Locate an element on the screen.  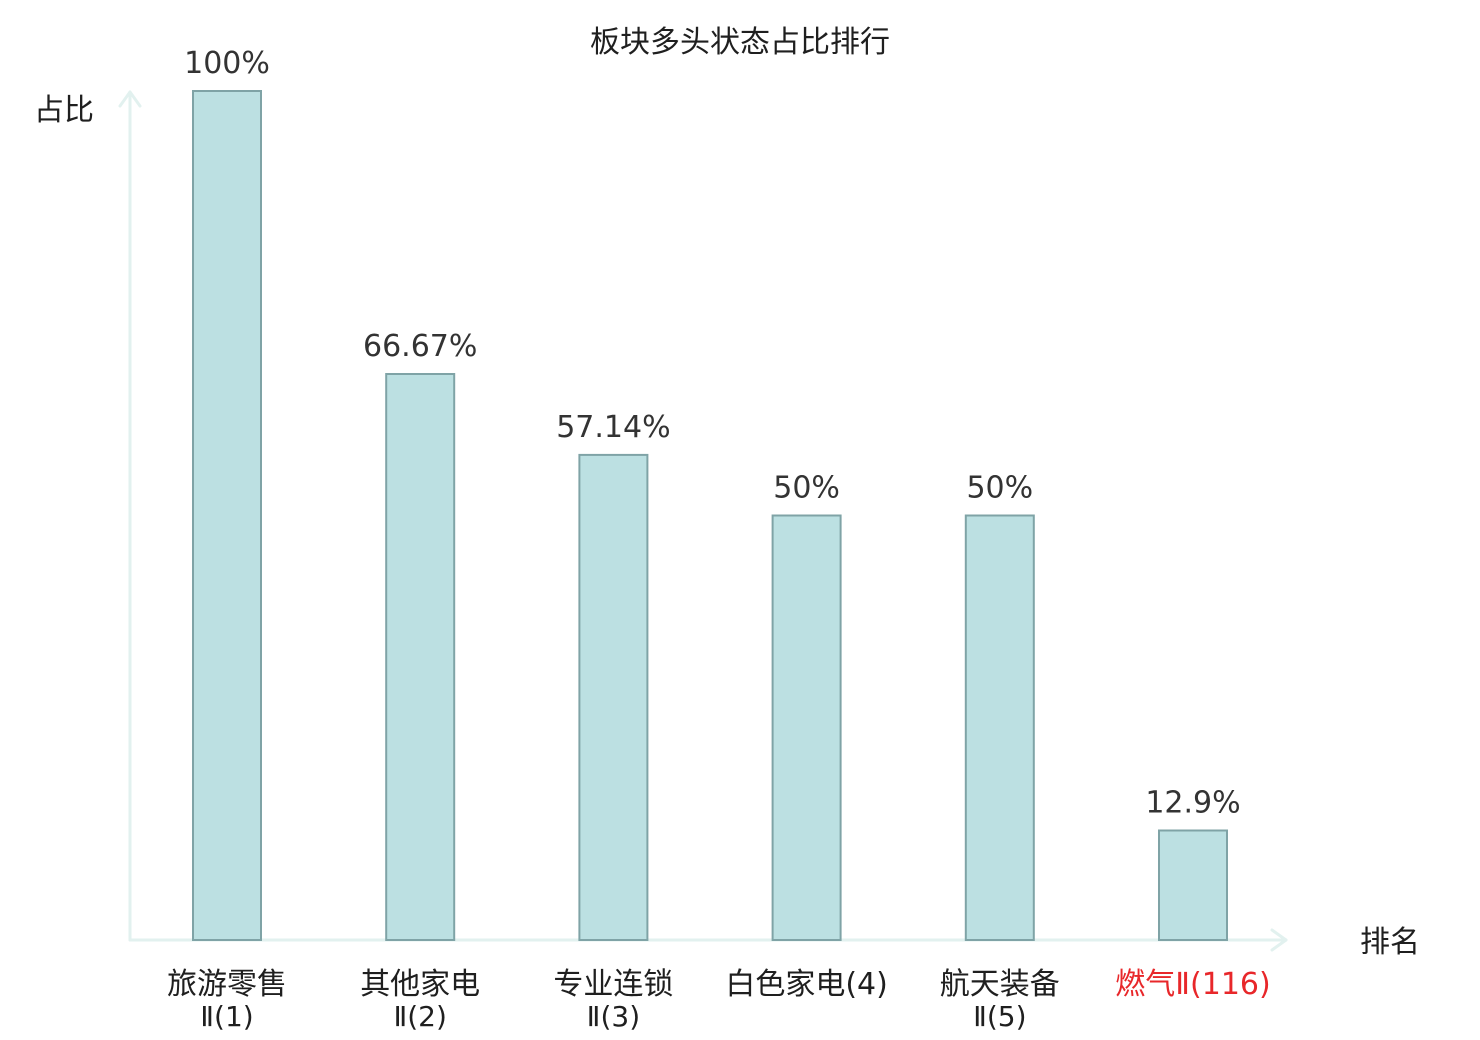
bar-value-label-6: 12.9% is located at coordinates (1192, 803).